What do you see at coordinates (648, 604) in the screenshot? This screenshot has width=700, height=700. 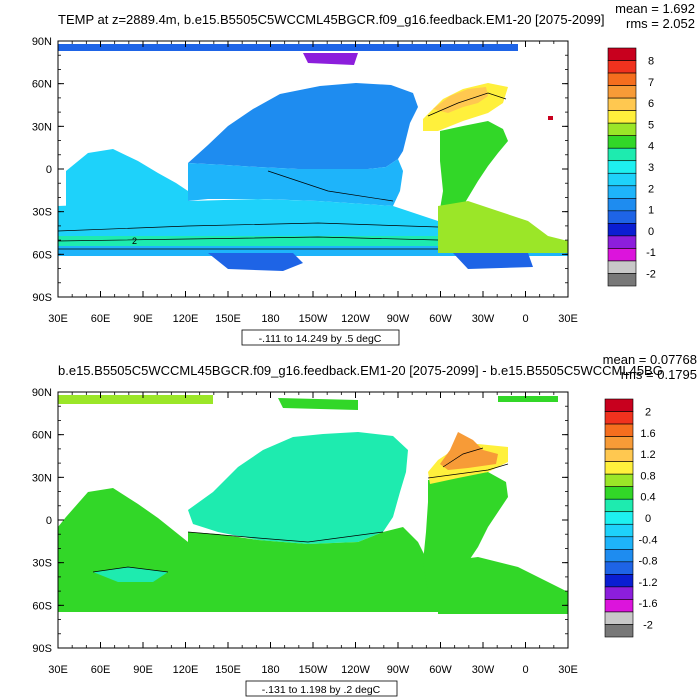 I see `colorbar-label: -1.6` at bounding box center [648, 604].